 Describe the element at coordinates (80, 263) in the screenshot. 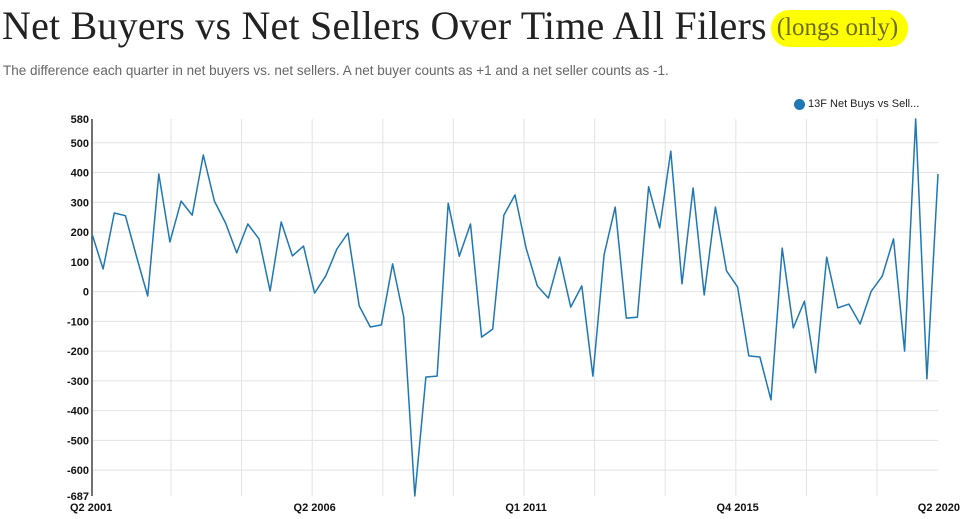

I see `y-tick-label: 100` at that location.